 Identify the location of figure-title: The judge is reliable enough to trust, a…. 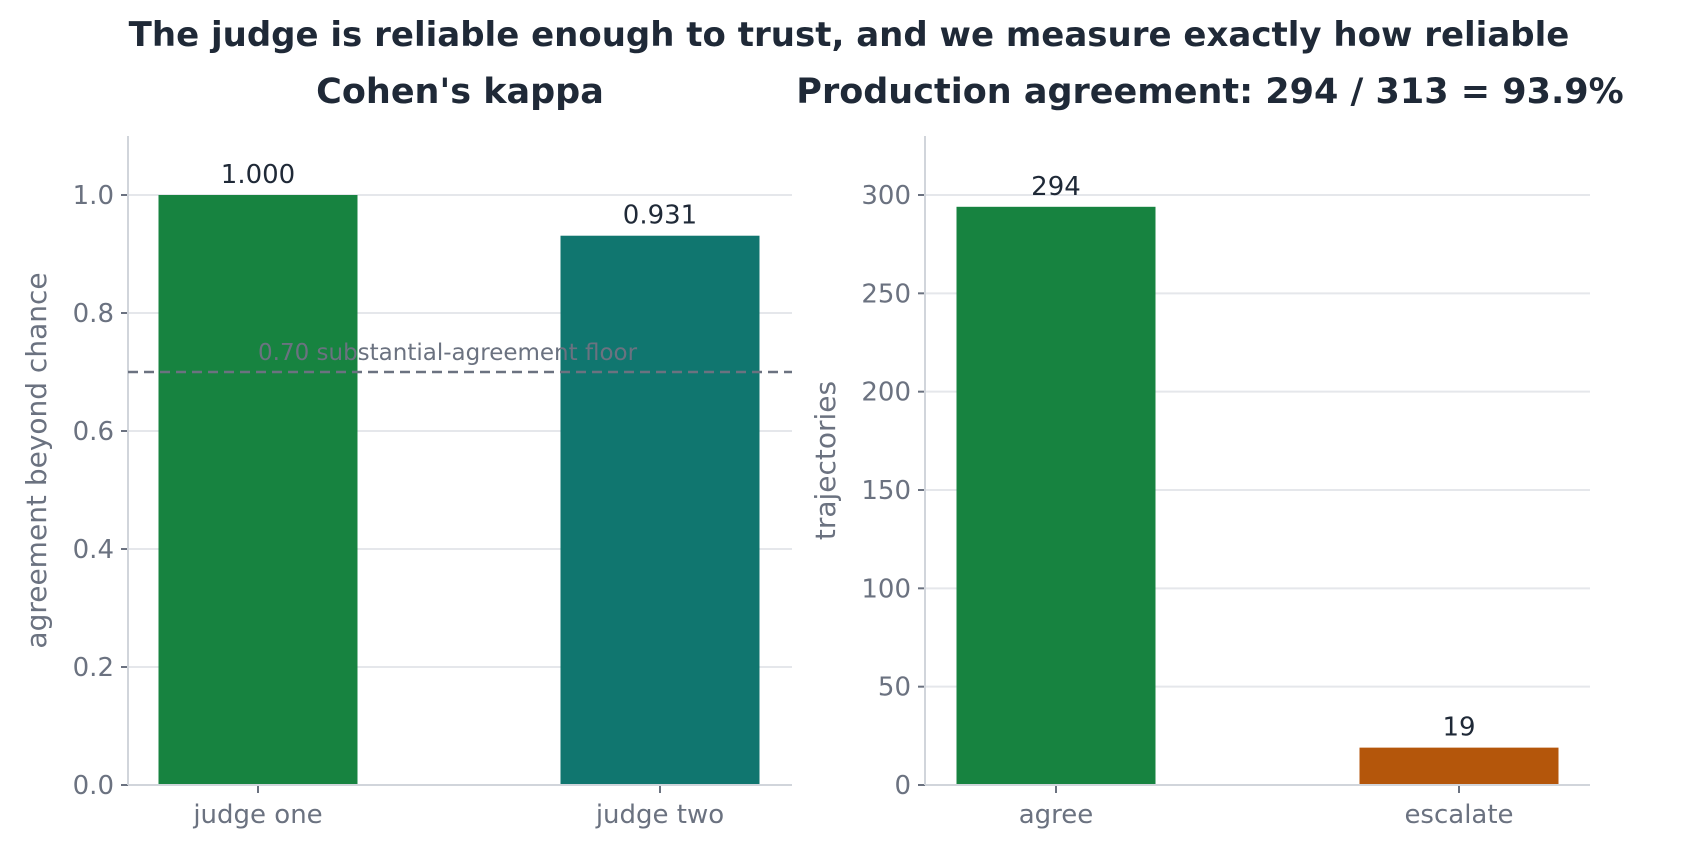
(849, 35).